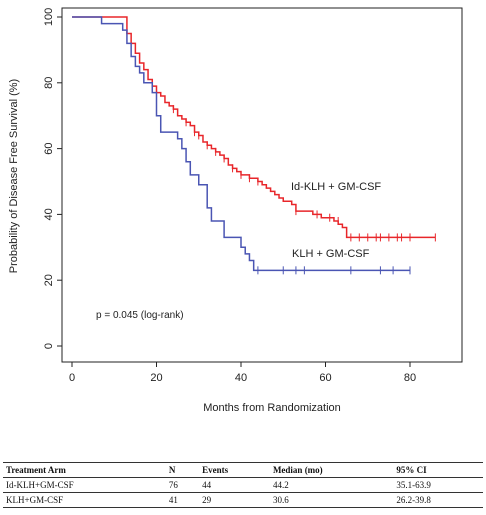 This screenshot has height=515, width=486. I want to click on x-axis: 0 20 40 60 80, so click(242, 373).